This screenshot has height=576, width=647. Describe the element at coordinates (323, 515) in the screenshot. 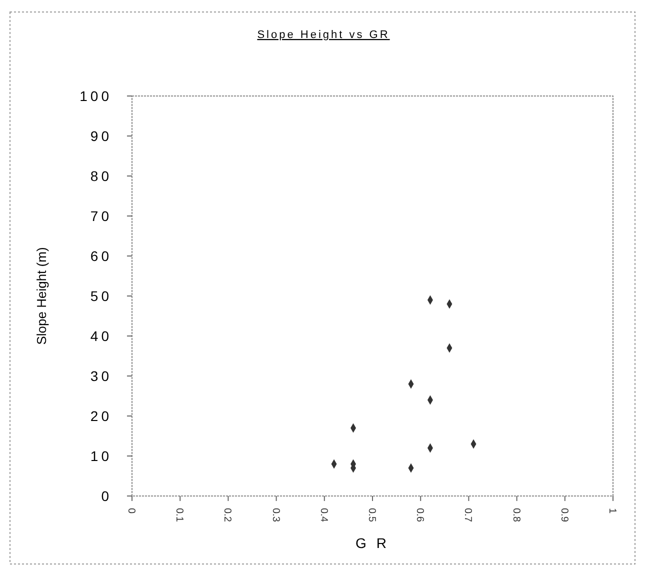

I see `x-tick-label: 0.4` at that location.